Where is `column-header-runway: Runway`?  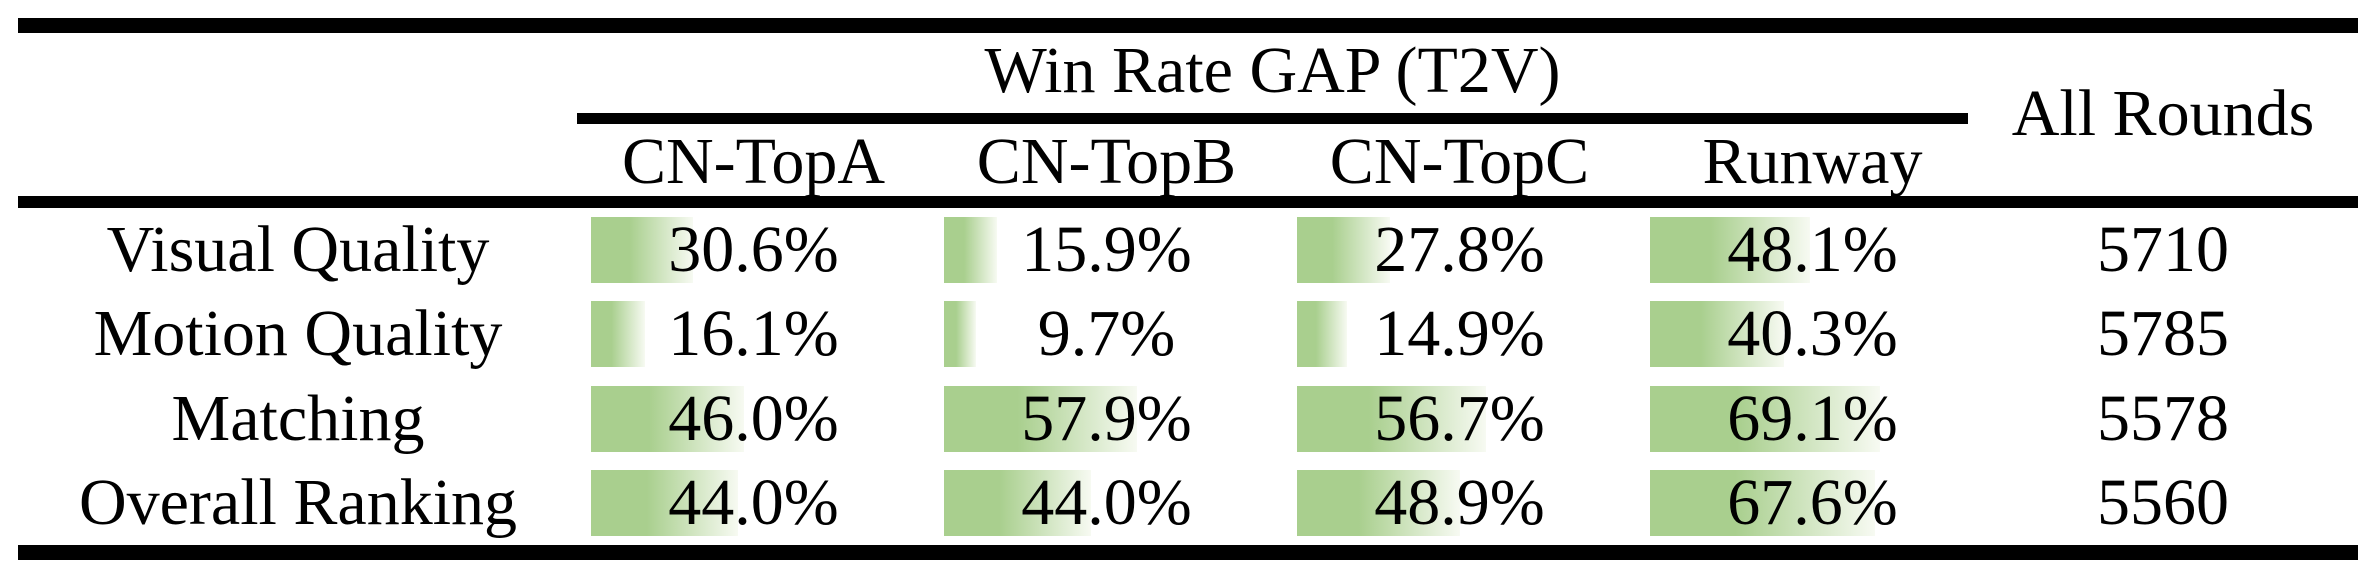
column-header-runway: Runway is located at coordinates (1812, 161).